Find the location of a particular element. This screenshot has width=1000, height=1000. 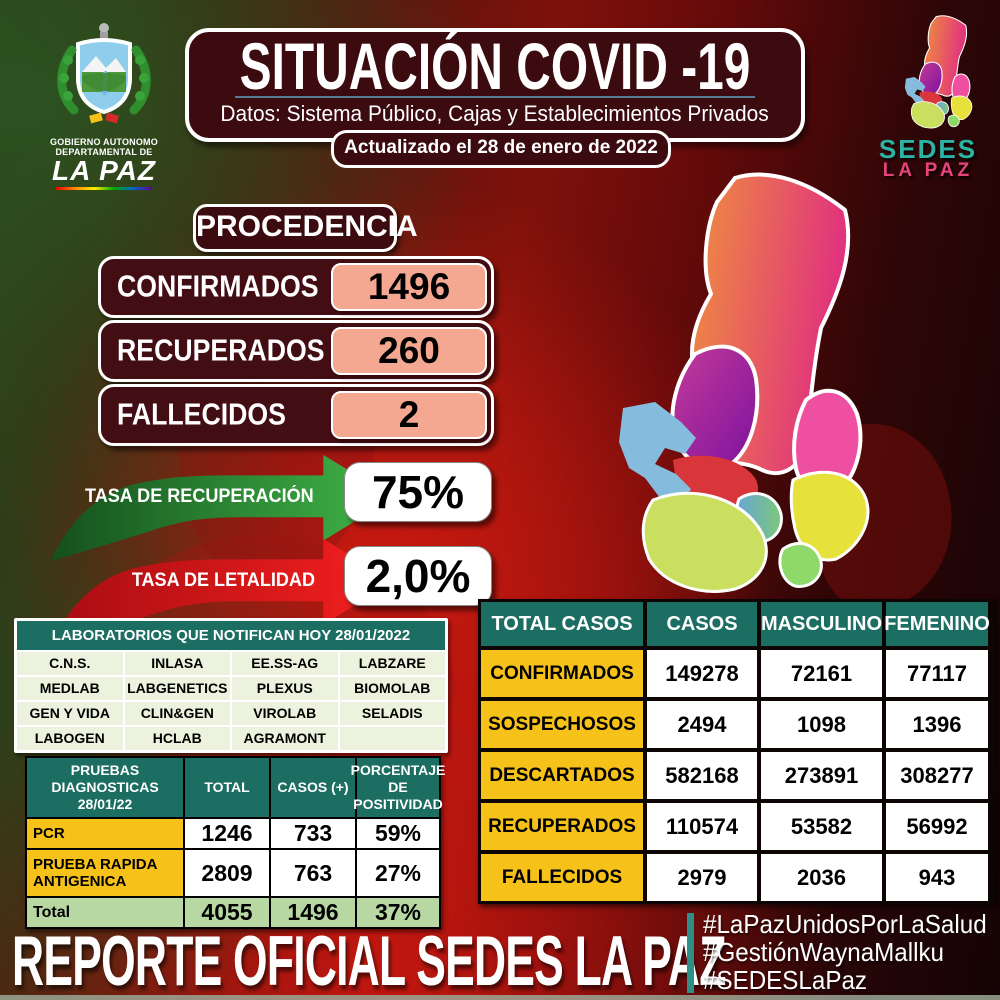

totals-masculino: 2036 is located at coordinates (821, 877).